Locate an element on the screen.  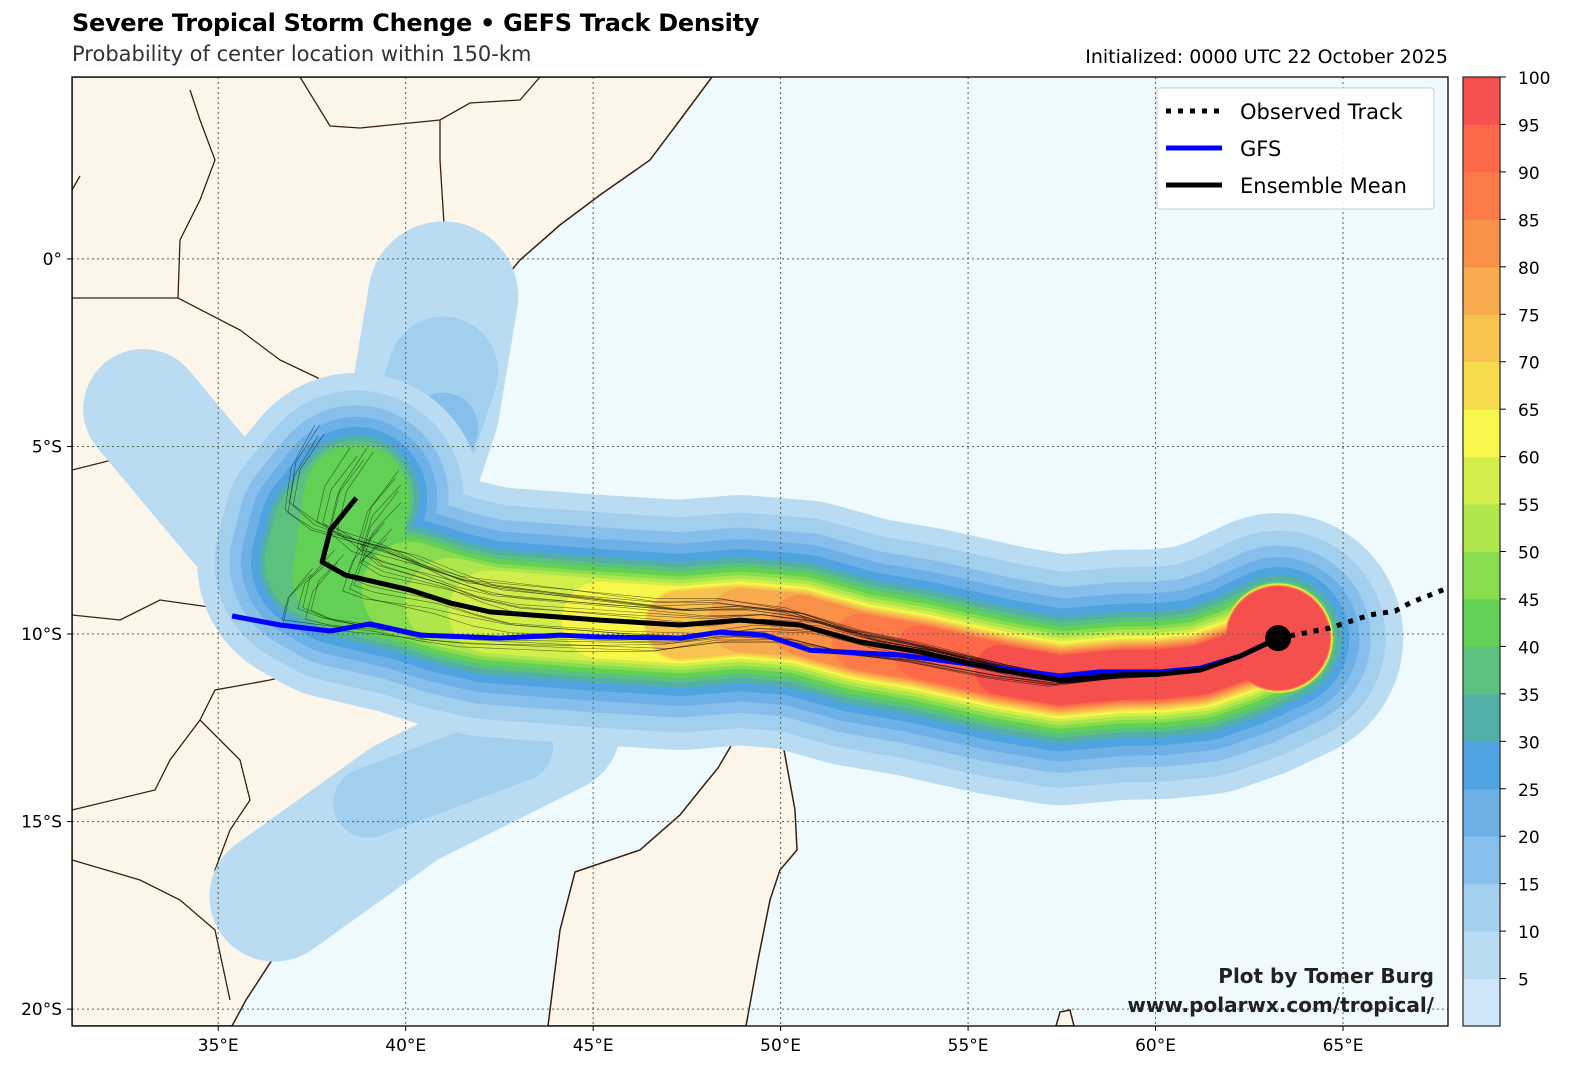
lat-tick-label: 10°S is located at coordinates (41, 635).